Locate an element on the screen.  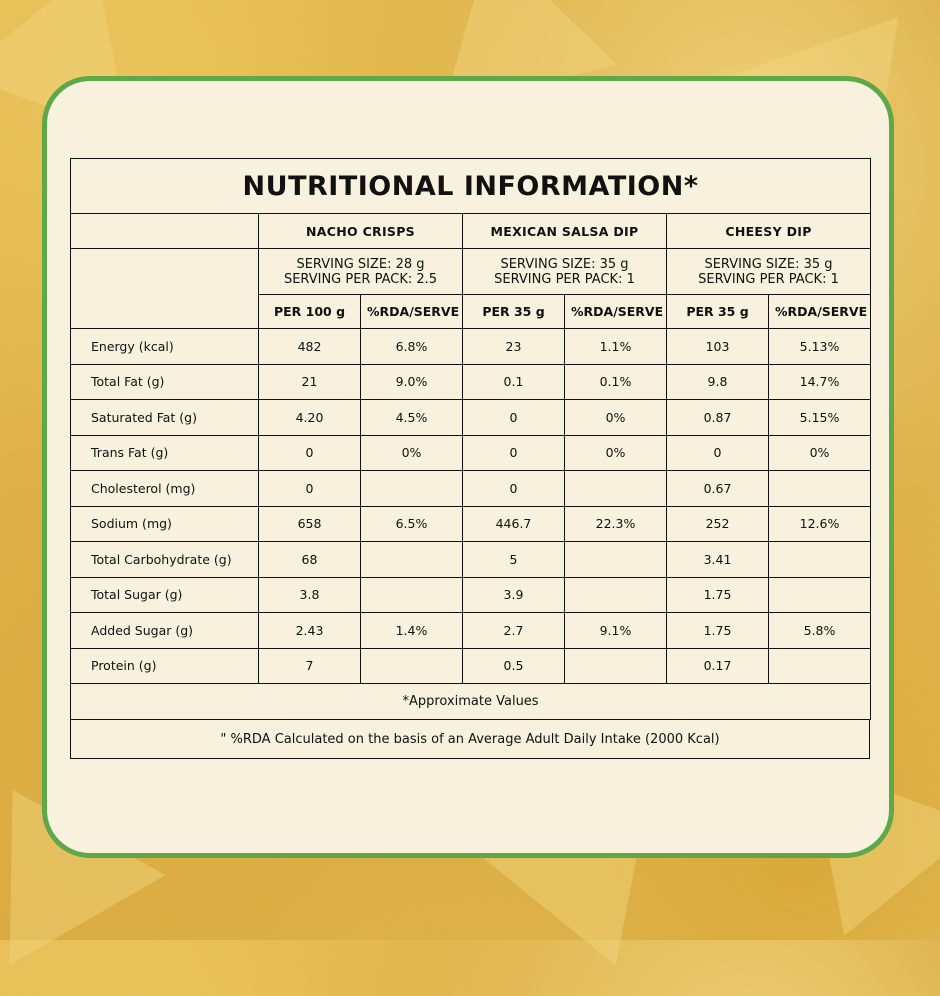
amount-cell: 658 is located at coordinates (309, 523).